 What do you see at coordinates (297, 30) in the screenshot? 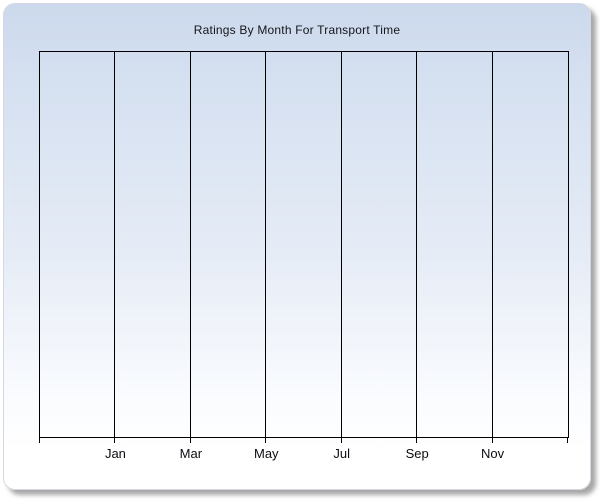
I see `chart-title: Ratings By Month For Transport Time` at bounding box center [297, 30].